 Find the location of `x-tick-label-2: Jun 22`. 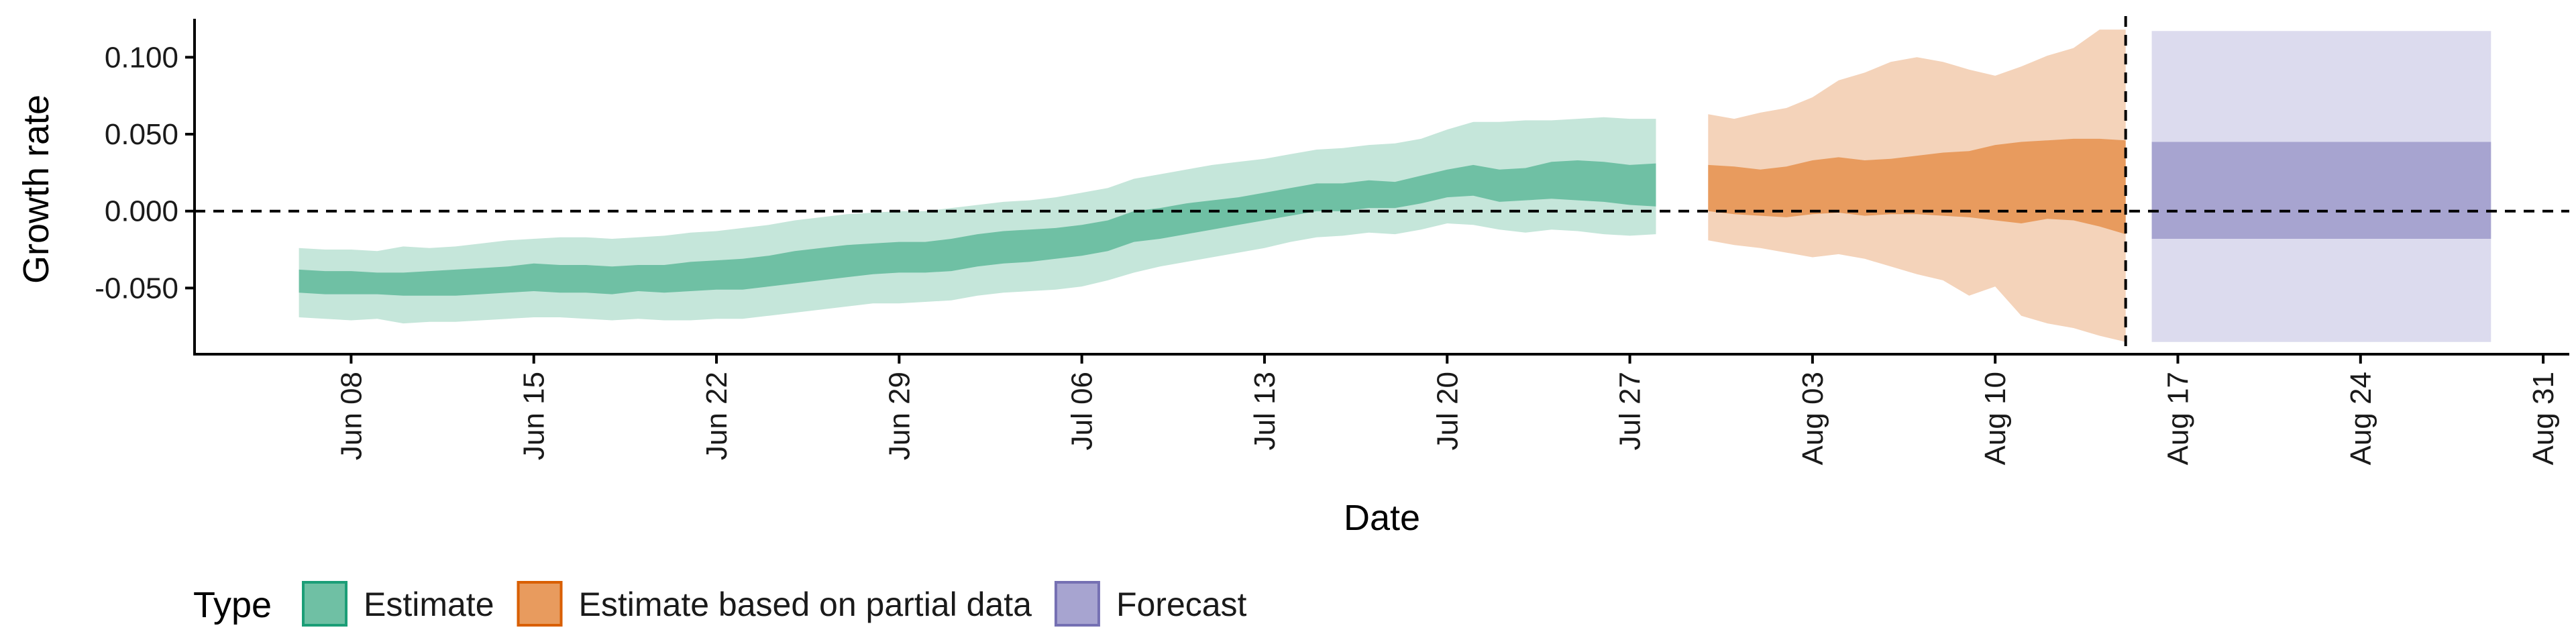

x-tick-label-2: Jun 22 is located at coordinates (716, 416).